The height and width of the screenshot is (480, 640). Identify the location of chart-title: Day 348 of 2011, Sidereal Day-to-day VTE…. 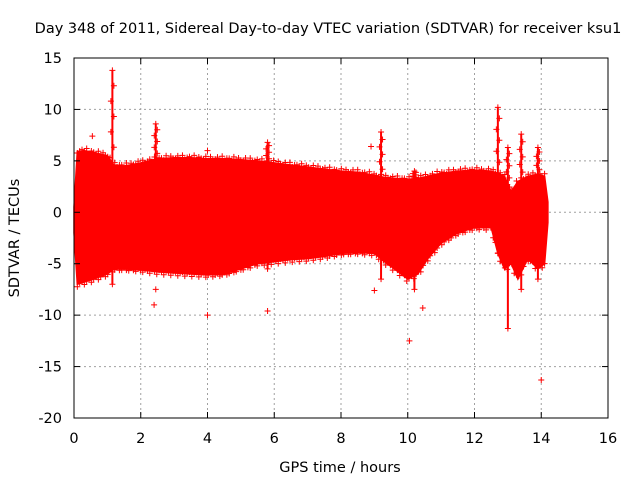
(328, 29).